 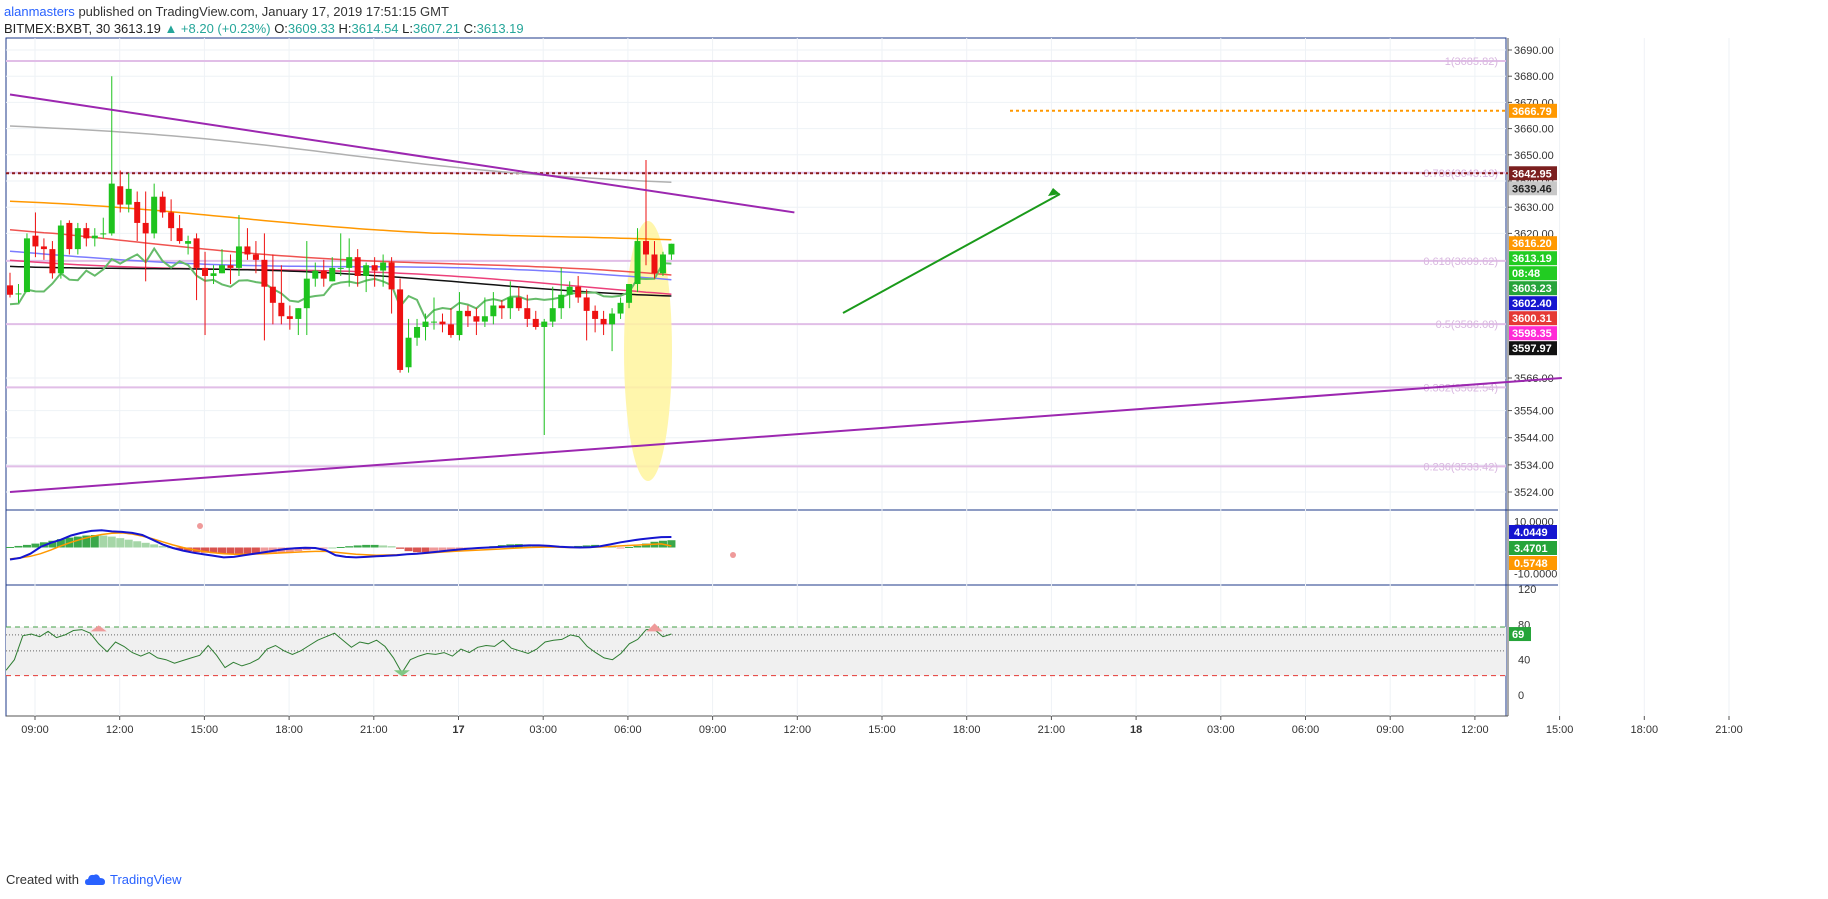 What do you see at coordinates (1460, 388) in the screenshot?
I see `fib-label: 0.382(3562.54)` at bounding box center [1460, 388].